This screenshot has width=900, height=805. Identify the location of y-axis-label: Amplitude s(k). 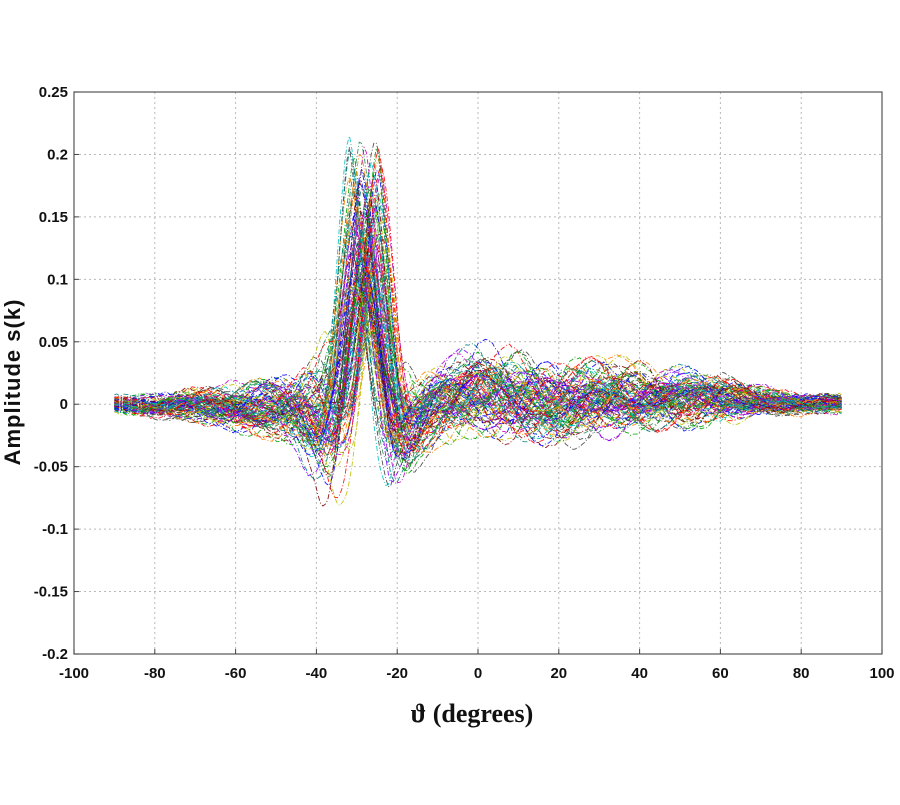
(12, 382).